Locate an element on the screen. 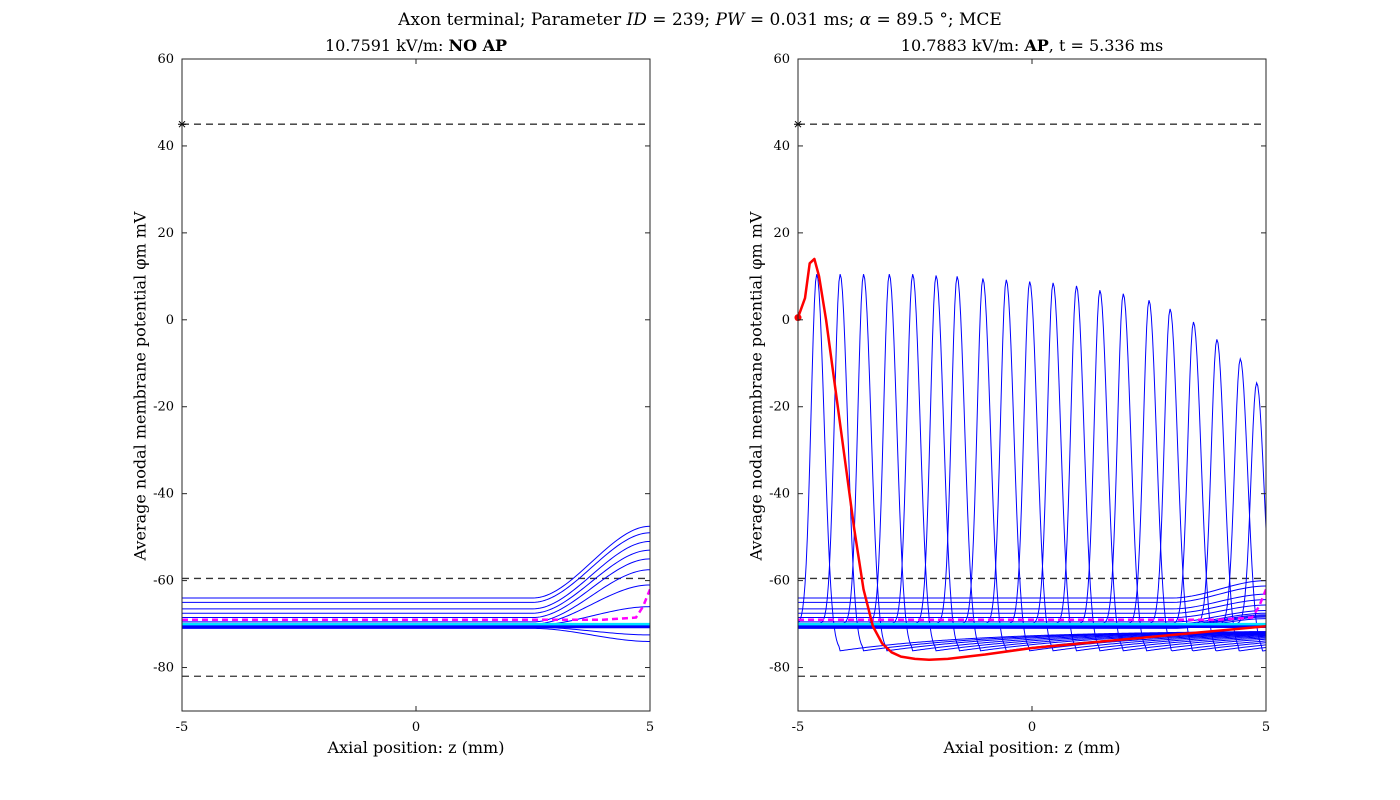 Image resolution: width=1400 pixels, height=800 pixels. left-y-axis-label: Average nodal membrane potential φm mV is located at coordinates (140, 386).